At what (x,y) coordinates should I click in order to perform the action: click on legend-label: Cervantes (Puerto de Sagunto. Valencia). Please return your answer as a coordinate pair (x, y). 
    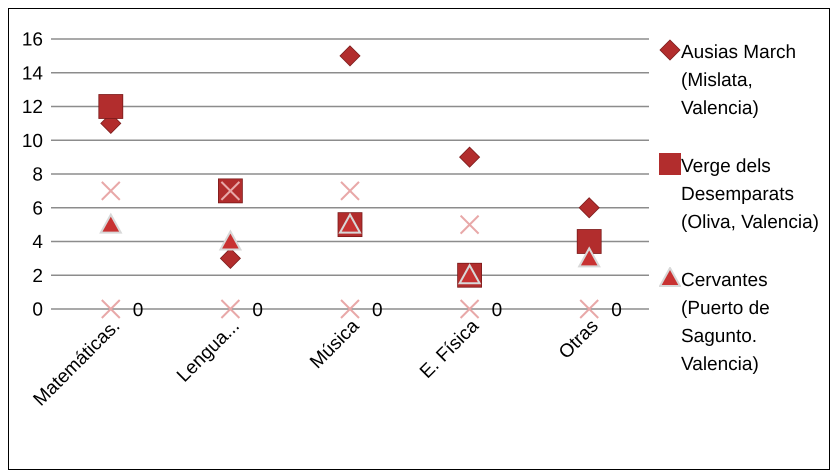
    Looking at the image, I should click on (726, 323).